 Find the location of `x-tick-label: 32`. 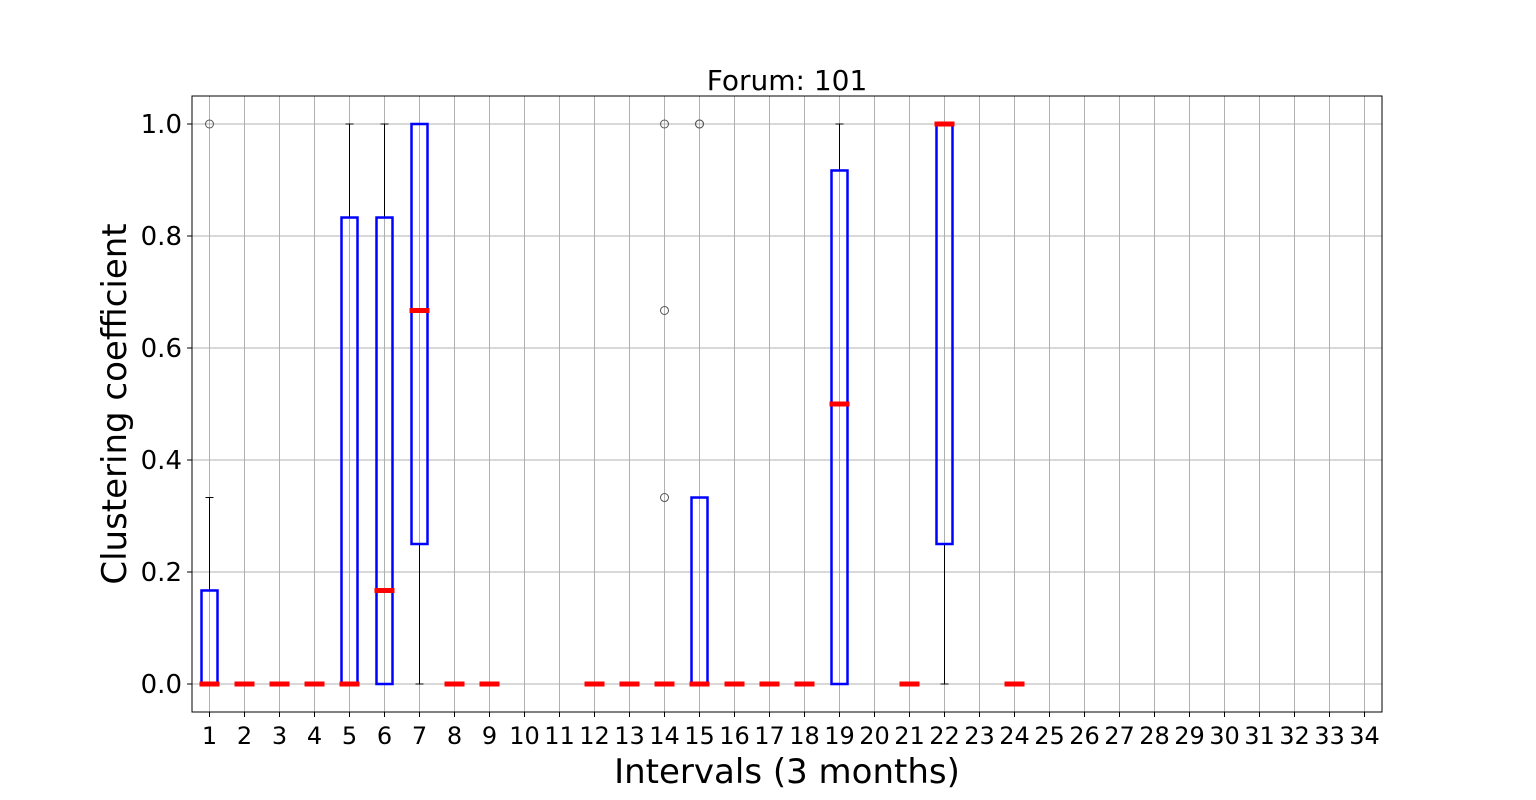

x-tick-label: 32 is located at coordinates (1294, 736).